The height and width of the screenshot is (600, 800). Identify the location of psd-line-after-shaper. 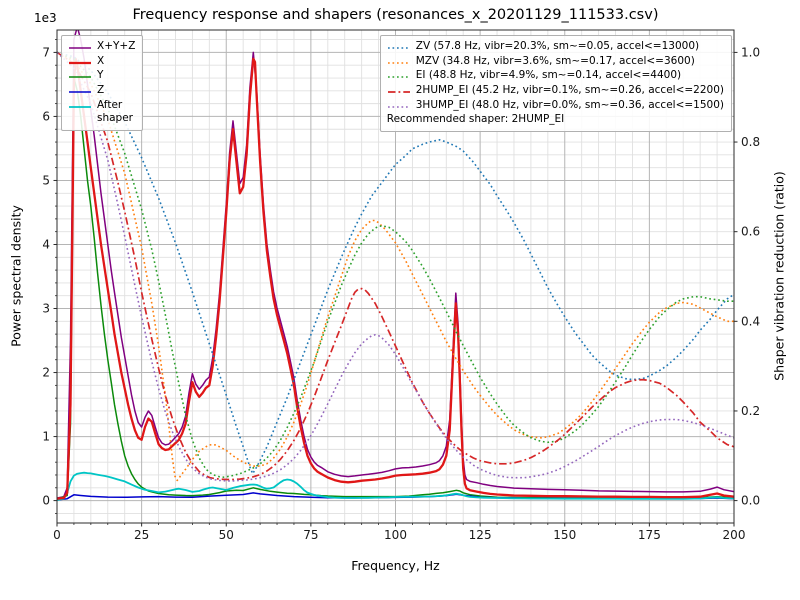
(395, 486).